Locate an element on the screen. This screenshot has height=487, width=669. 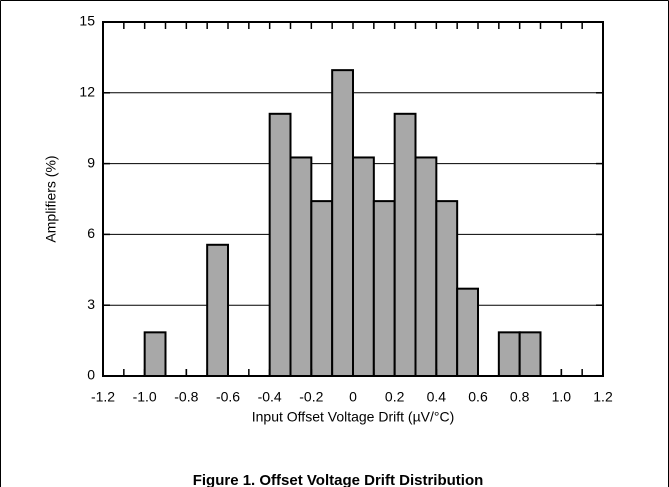
x-tick-label: 1.2 is located at coordinates (603, 397).